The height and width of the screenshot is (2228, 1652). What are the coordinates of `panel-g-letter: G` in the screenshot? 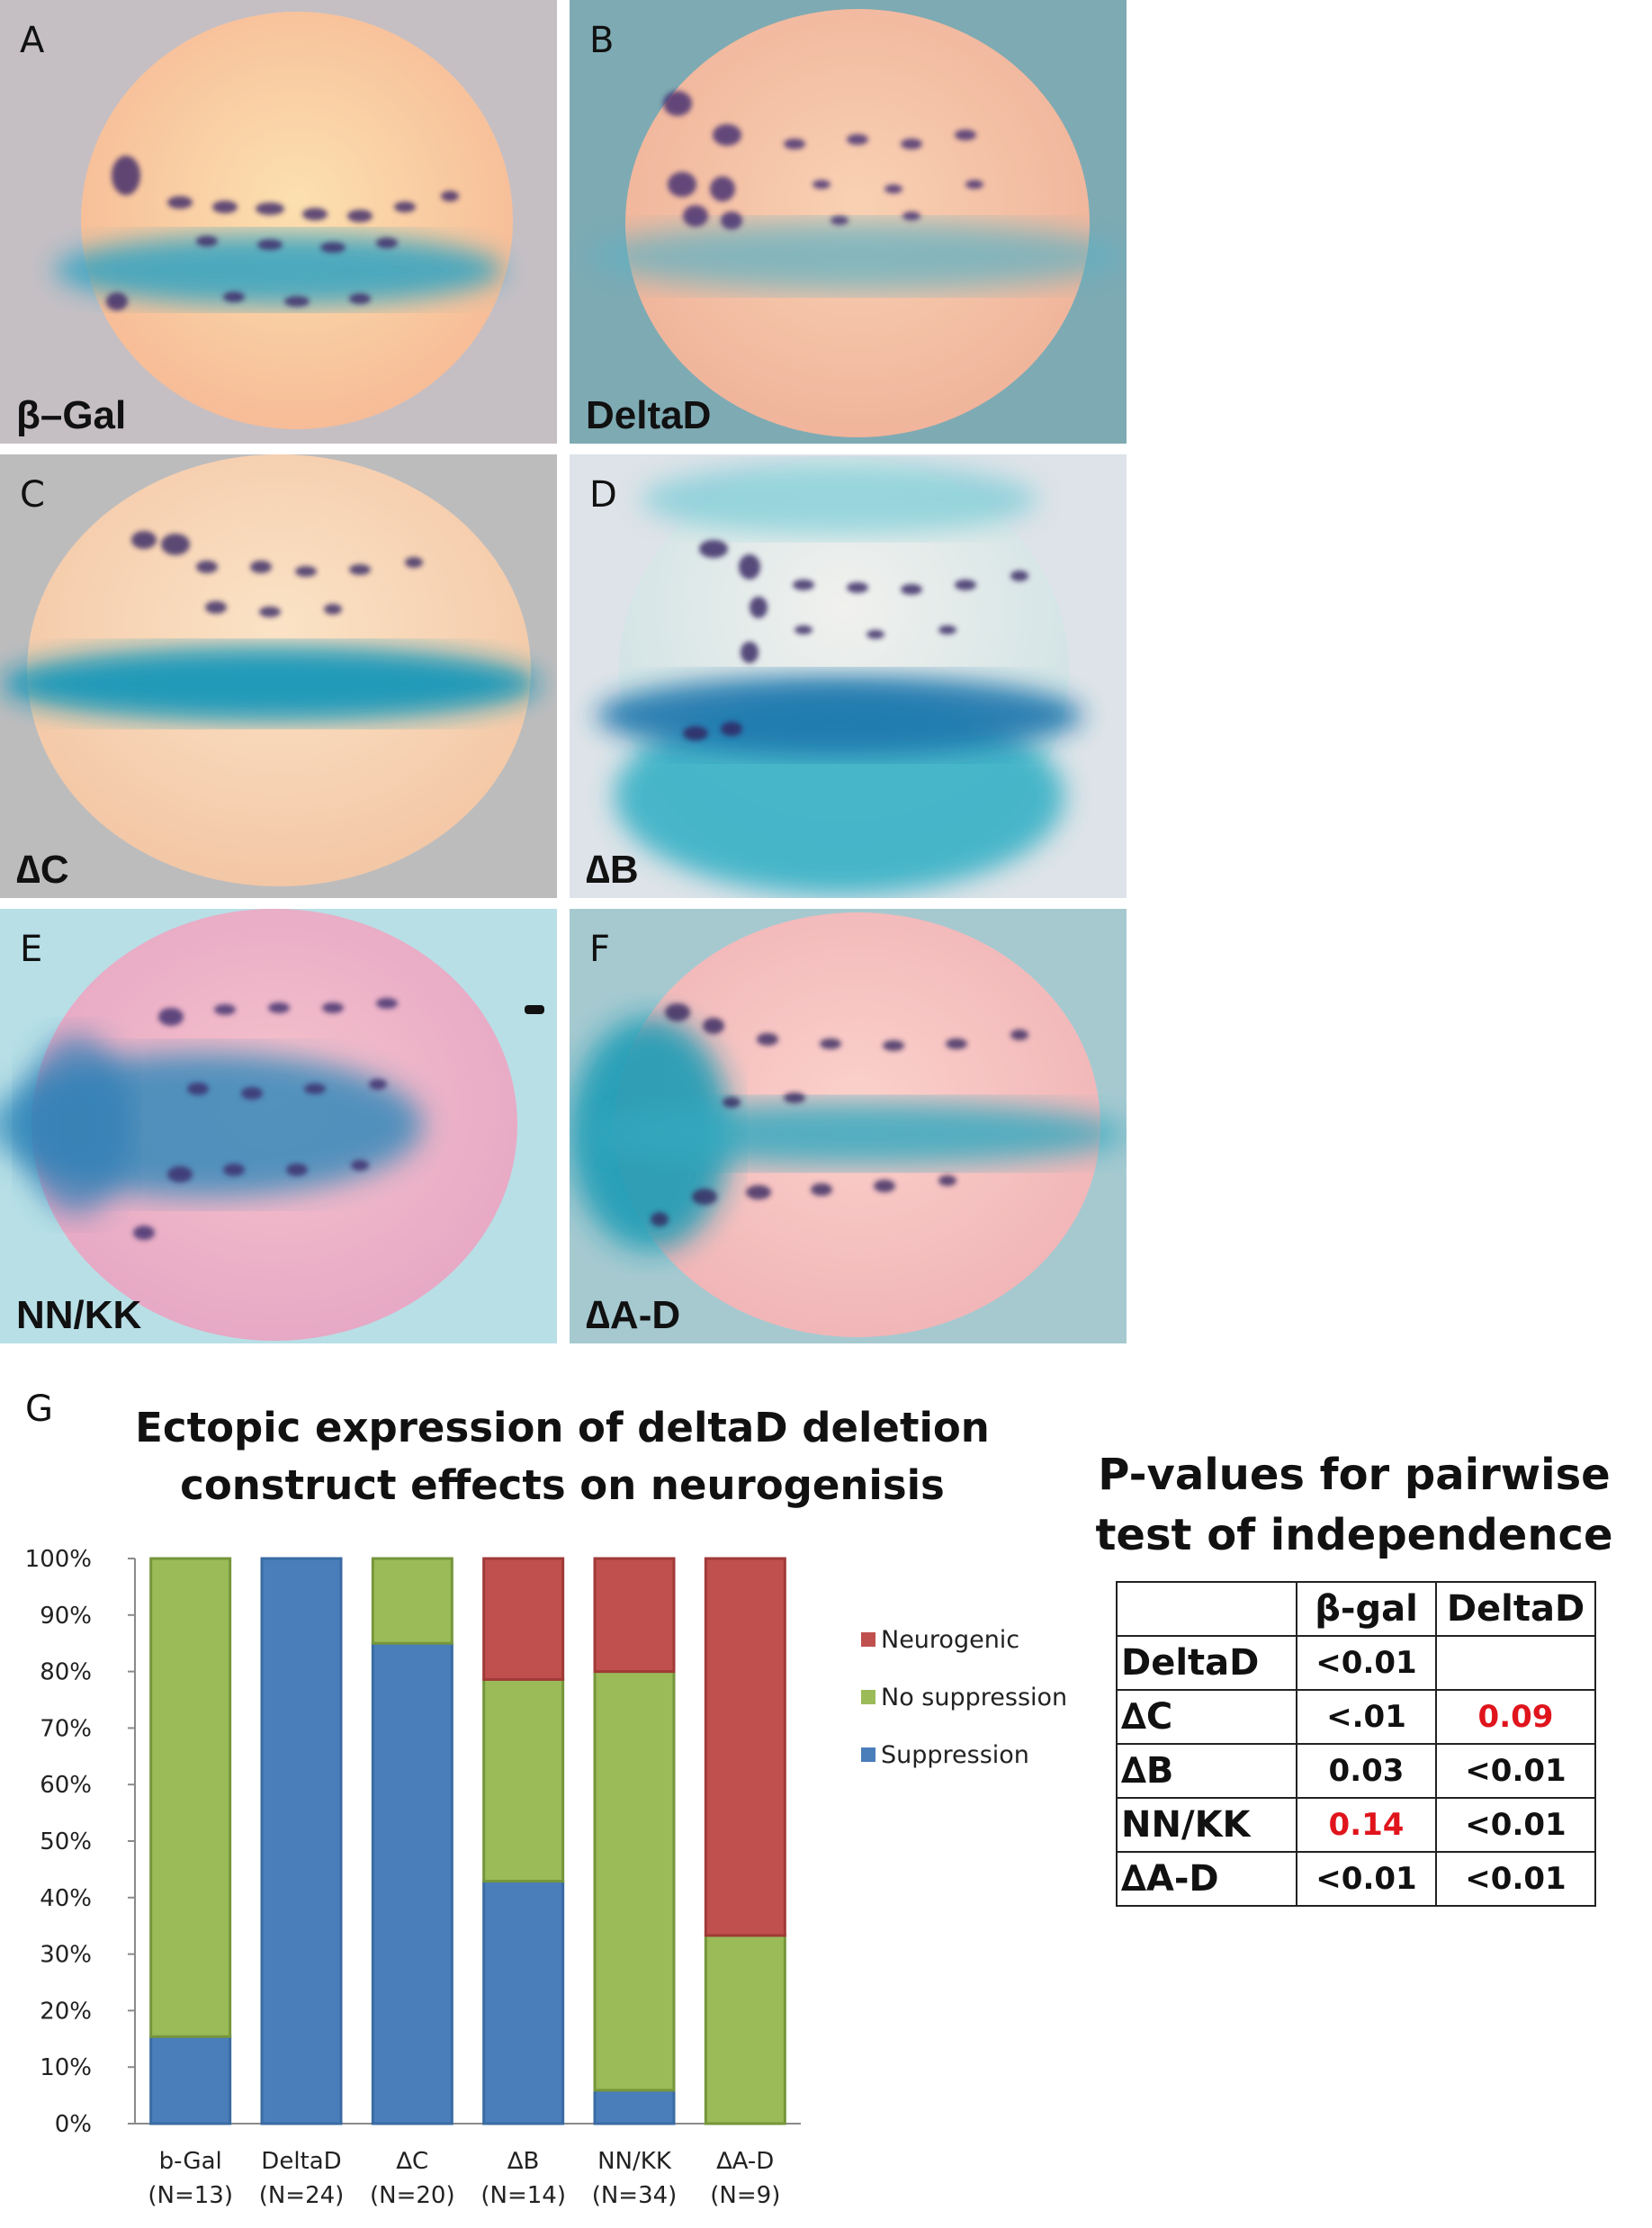 It's located at (39, 1409).